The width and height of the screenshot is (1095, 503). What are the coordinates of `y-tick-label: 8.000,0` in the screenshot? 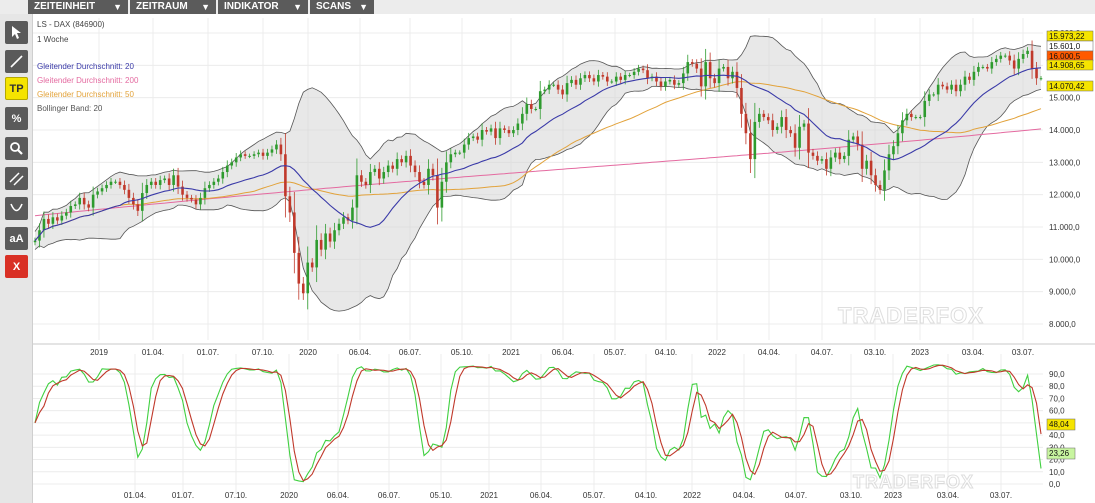 It's located at (1062, 324).